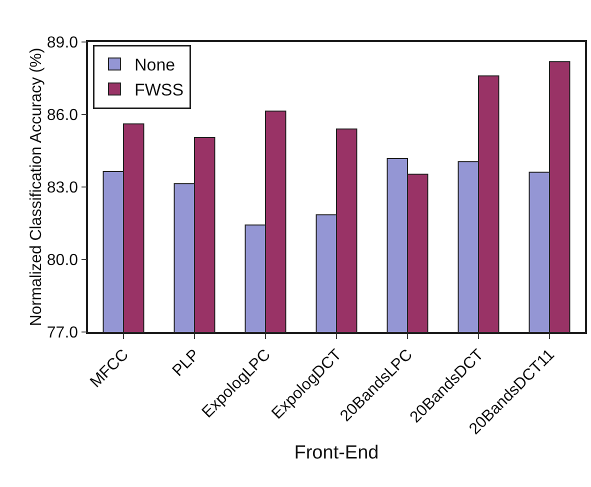 This screenshot has height=487, width=591. I want to click on x-tick-label: PLP, so click(186, 363).